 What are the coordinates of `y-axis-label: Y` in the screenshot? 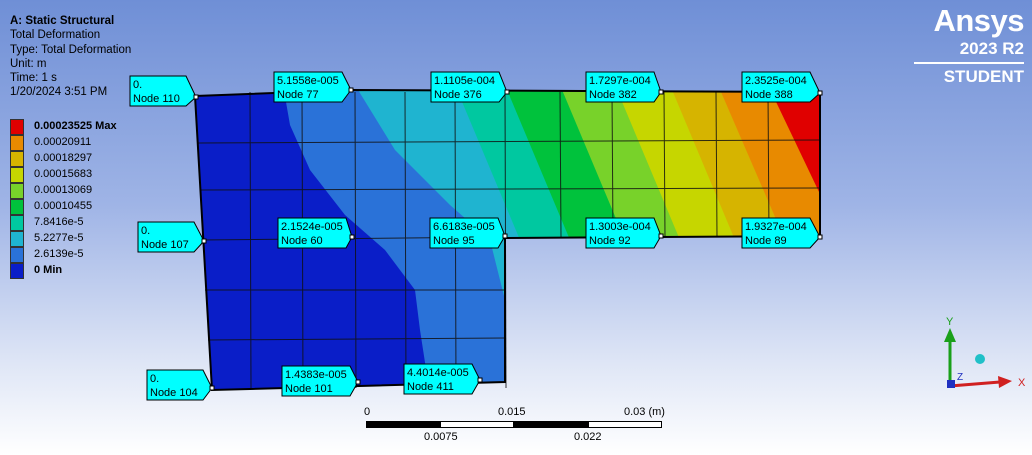 It's located at (950, 322).